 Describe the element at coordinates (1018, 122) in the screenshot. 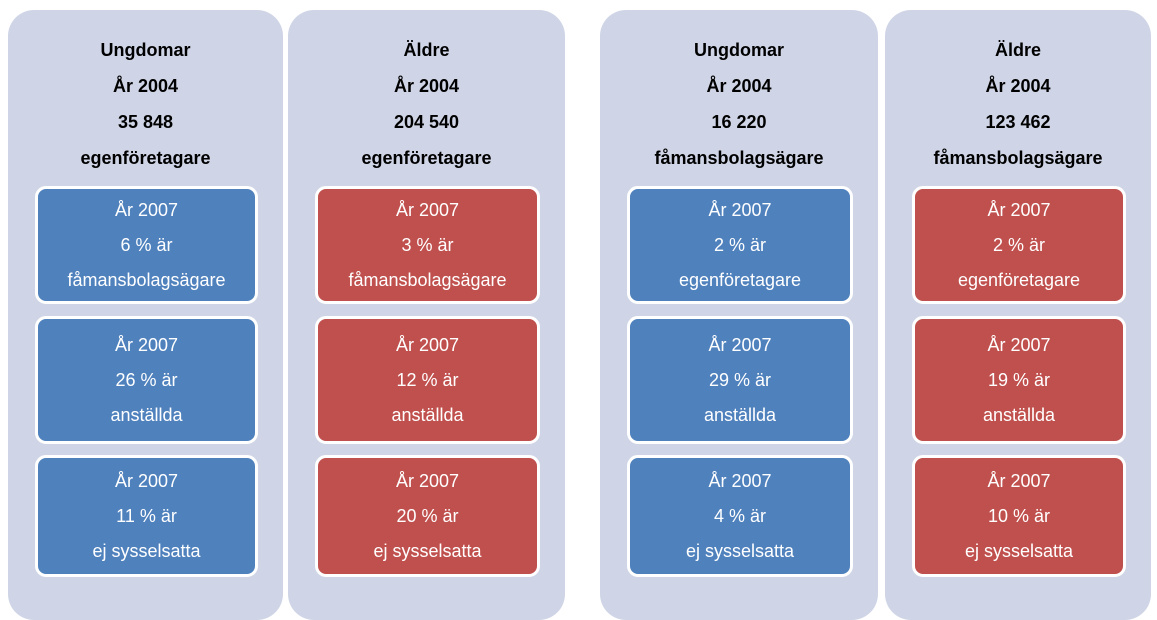

I see `header-line: 123 462` at that location.